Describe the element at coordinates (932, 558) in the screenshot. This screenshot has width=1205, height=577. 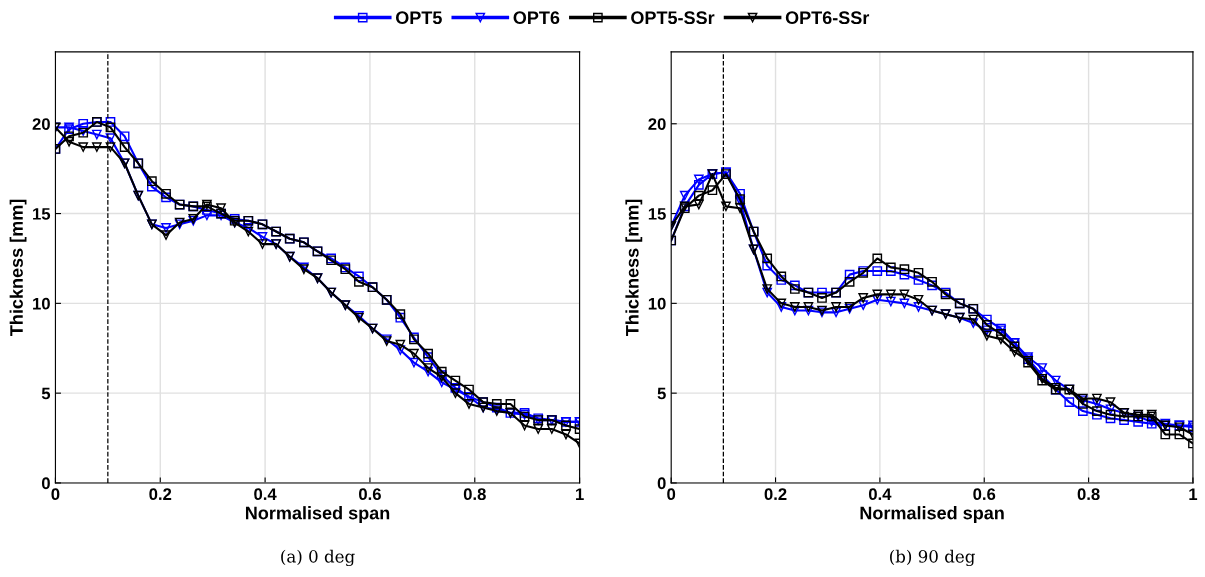
I see `text: (b) 90 deg` at that location.